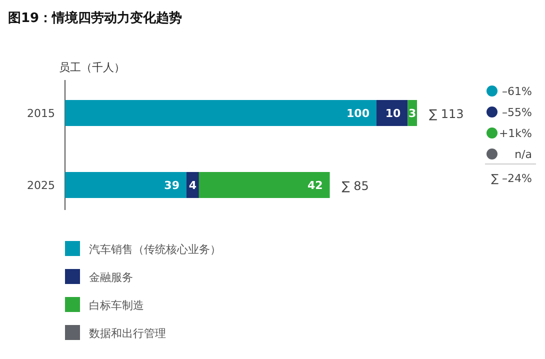 This screenshot has width=545, height=359. Describe the element at coordinates (517, 112) in the screenshot. I see `text: –55%` at that location.